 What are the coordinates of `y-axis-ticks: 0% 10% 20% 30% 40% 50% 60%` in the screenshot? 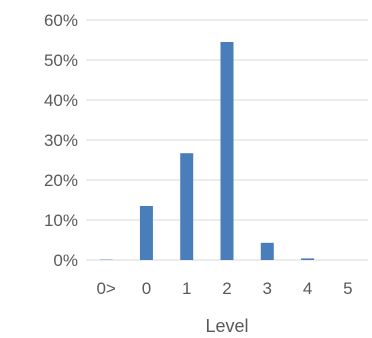 It's located at (61, 140).